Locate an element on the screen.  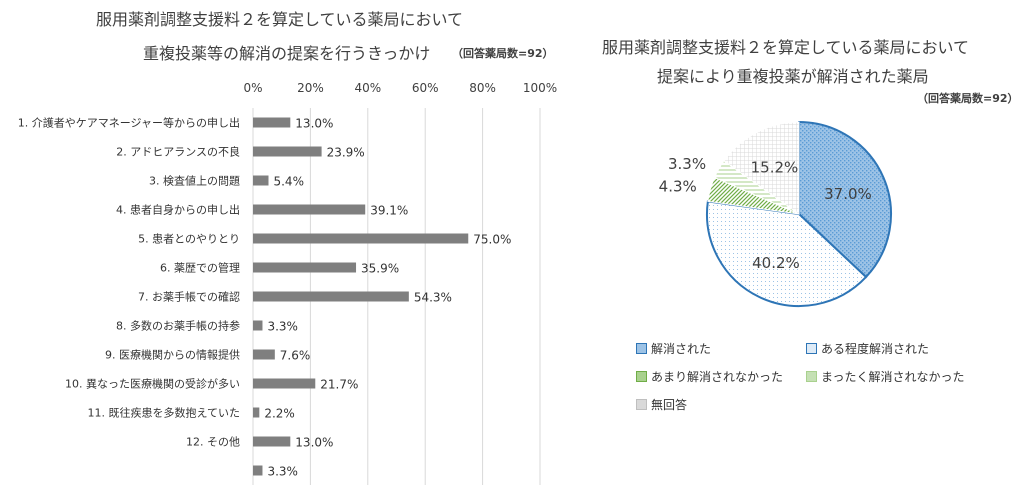
category-label: 2. アドヒアランスの不良 is located at coordinates (178, 152).